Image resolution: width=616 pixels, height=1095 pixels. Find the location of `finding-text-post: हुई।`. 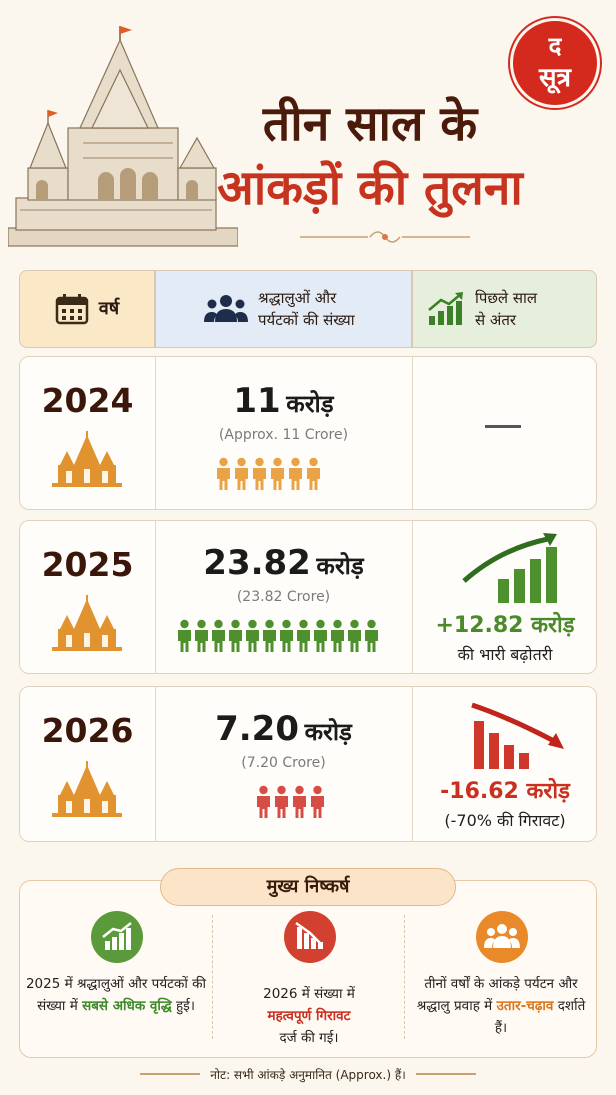

finding-text-post: हुई। is located at coordinates (185, 1006).